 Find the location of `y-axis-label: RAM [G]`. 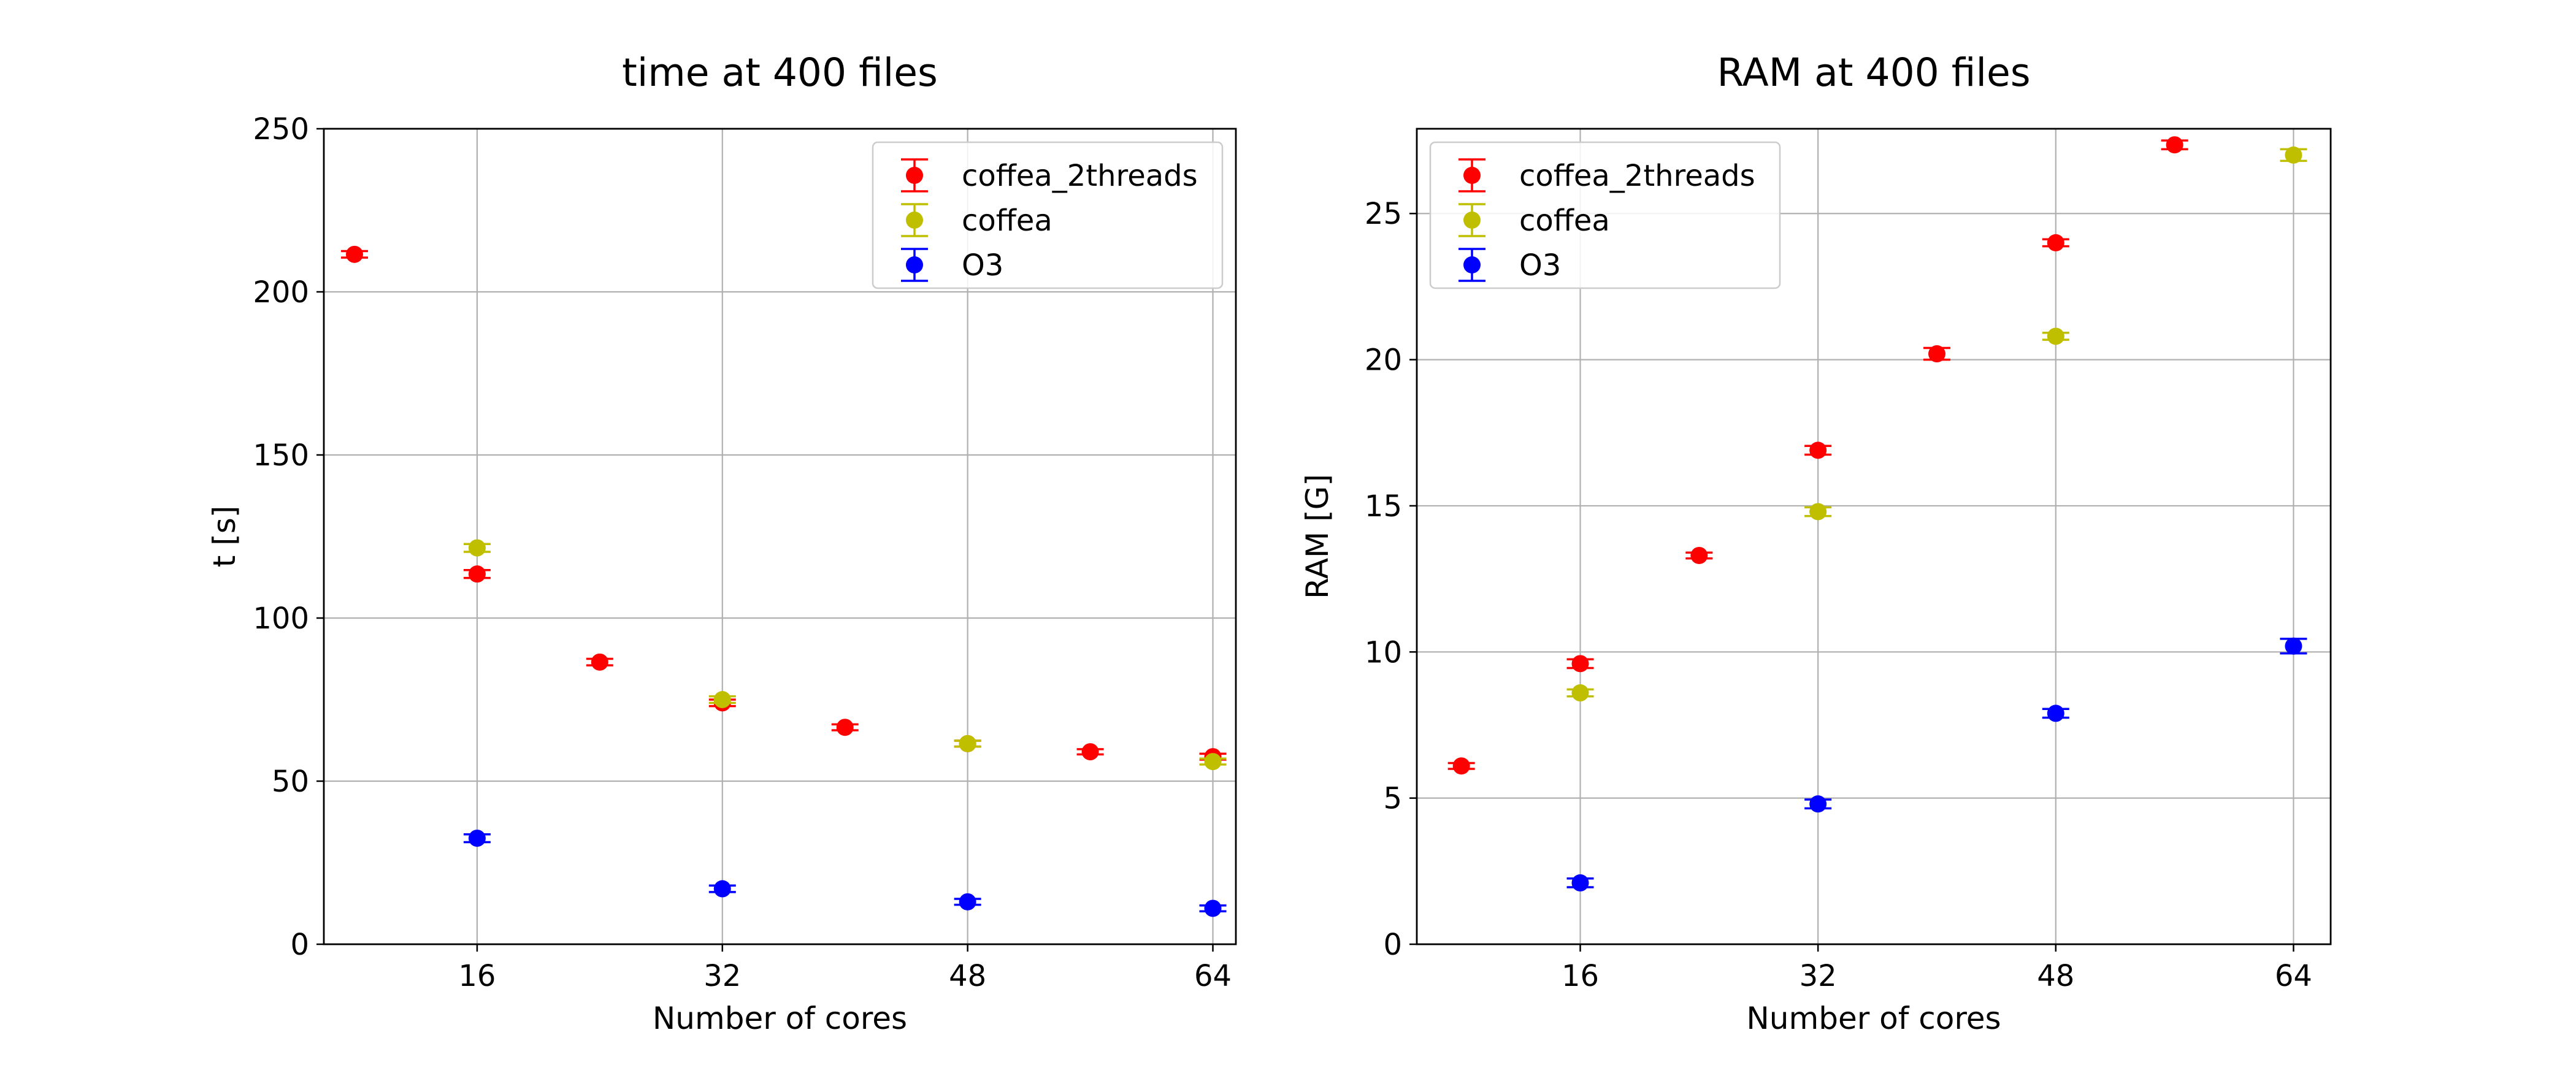

y-axis-label: RAM [G] is located at coordinates (1317, 536).